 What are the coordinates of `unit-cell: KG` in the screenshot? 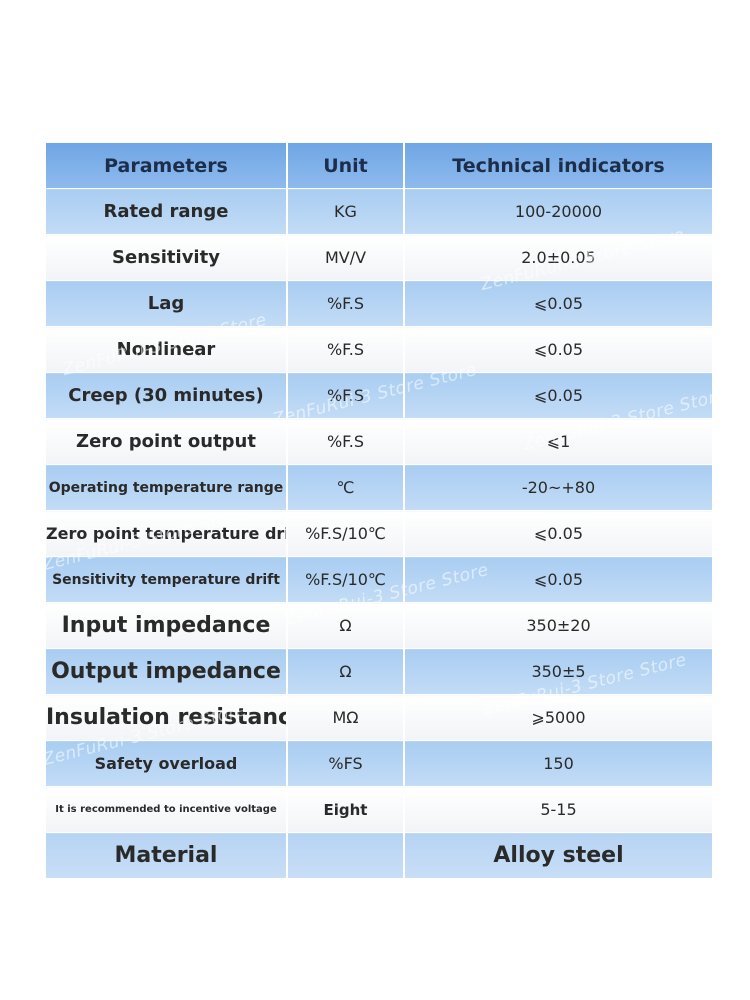 It's located at (346, 211).